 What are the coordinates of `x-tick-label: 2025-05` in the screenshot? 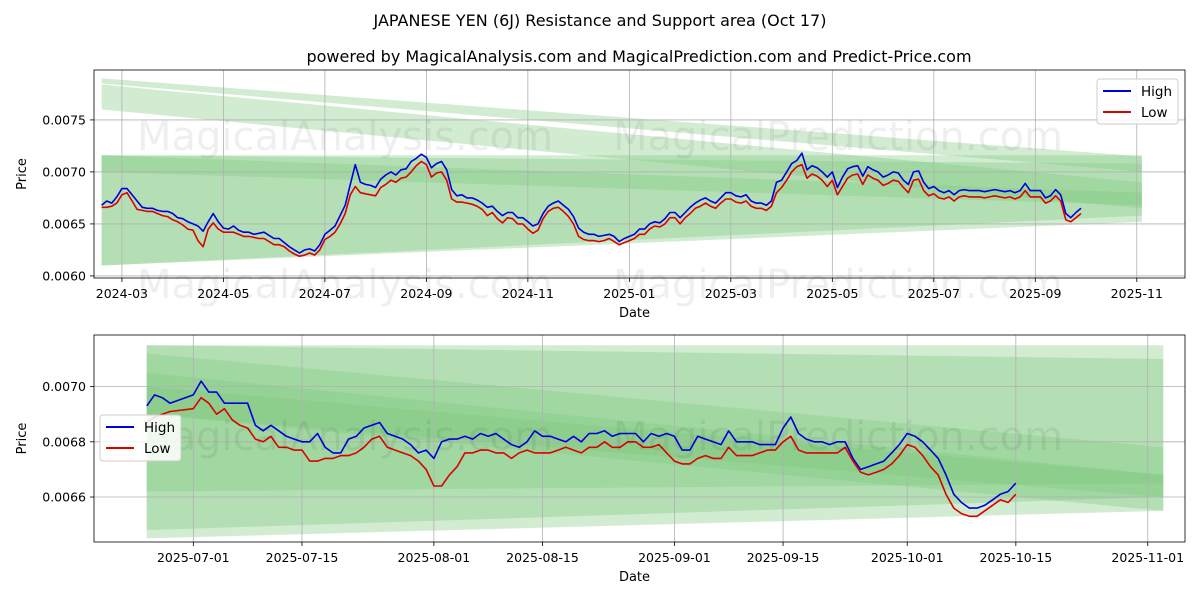 It's located at (832, 293).